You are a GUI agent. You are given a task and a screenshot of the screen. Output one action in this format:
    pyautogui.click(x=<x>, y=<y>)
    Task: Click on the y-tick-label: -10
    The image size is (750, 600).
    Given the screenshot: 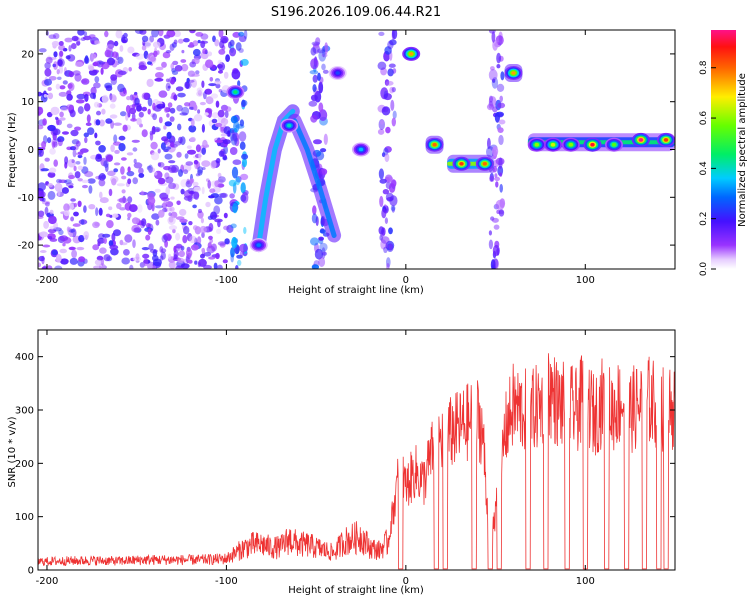 What is the action you would take?
    pyautogui.click(x=26, y=198)
    